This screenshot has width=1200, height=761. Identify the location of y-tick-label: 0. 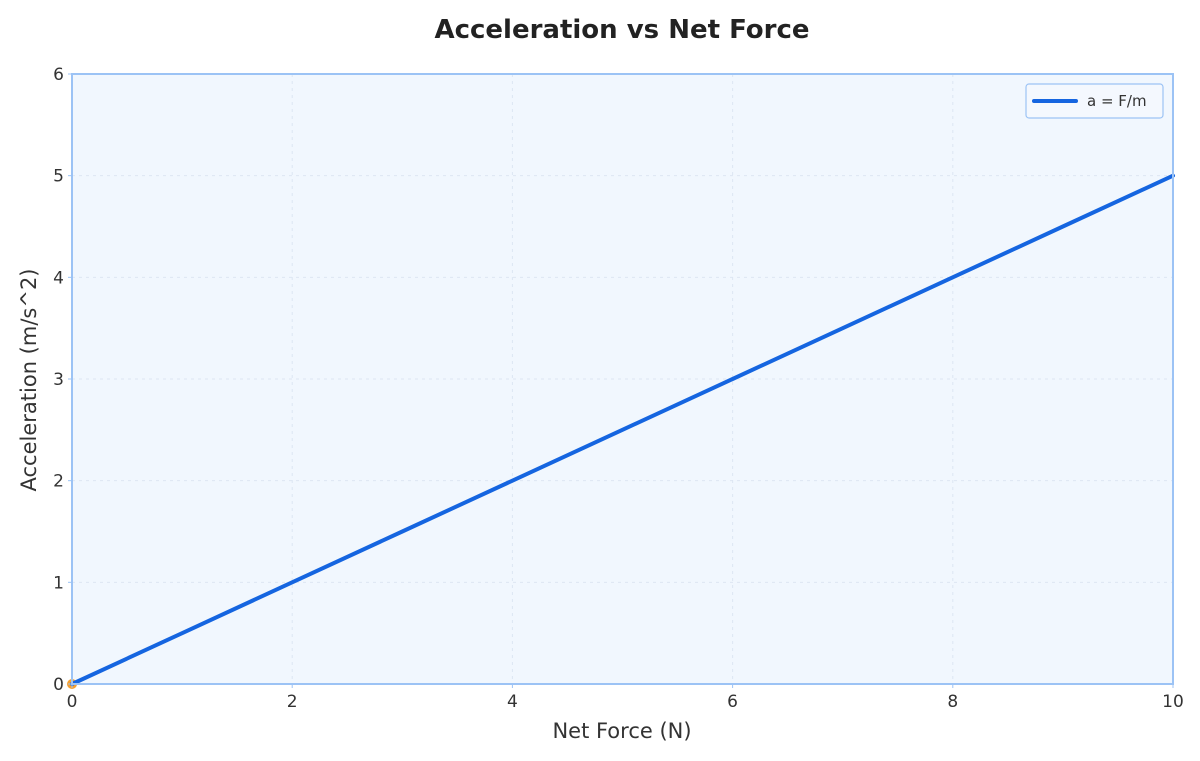
(58, 685).